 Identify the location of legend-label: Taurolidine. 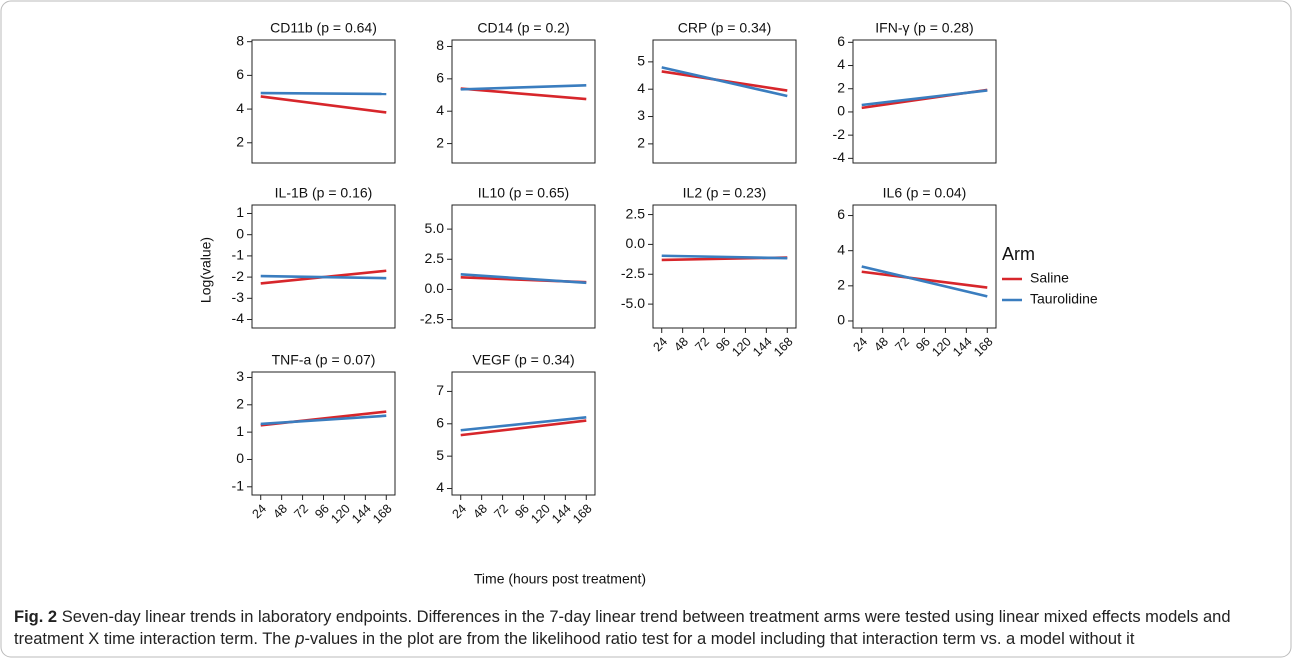
(1064, 299).